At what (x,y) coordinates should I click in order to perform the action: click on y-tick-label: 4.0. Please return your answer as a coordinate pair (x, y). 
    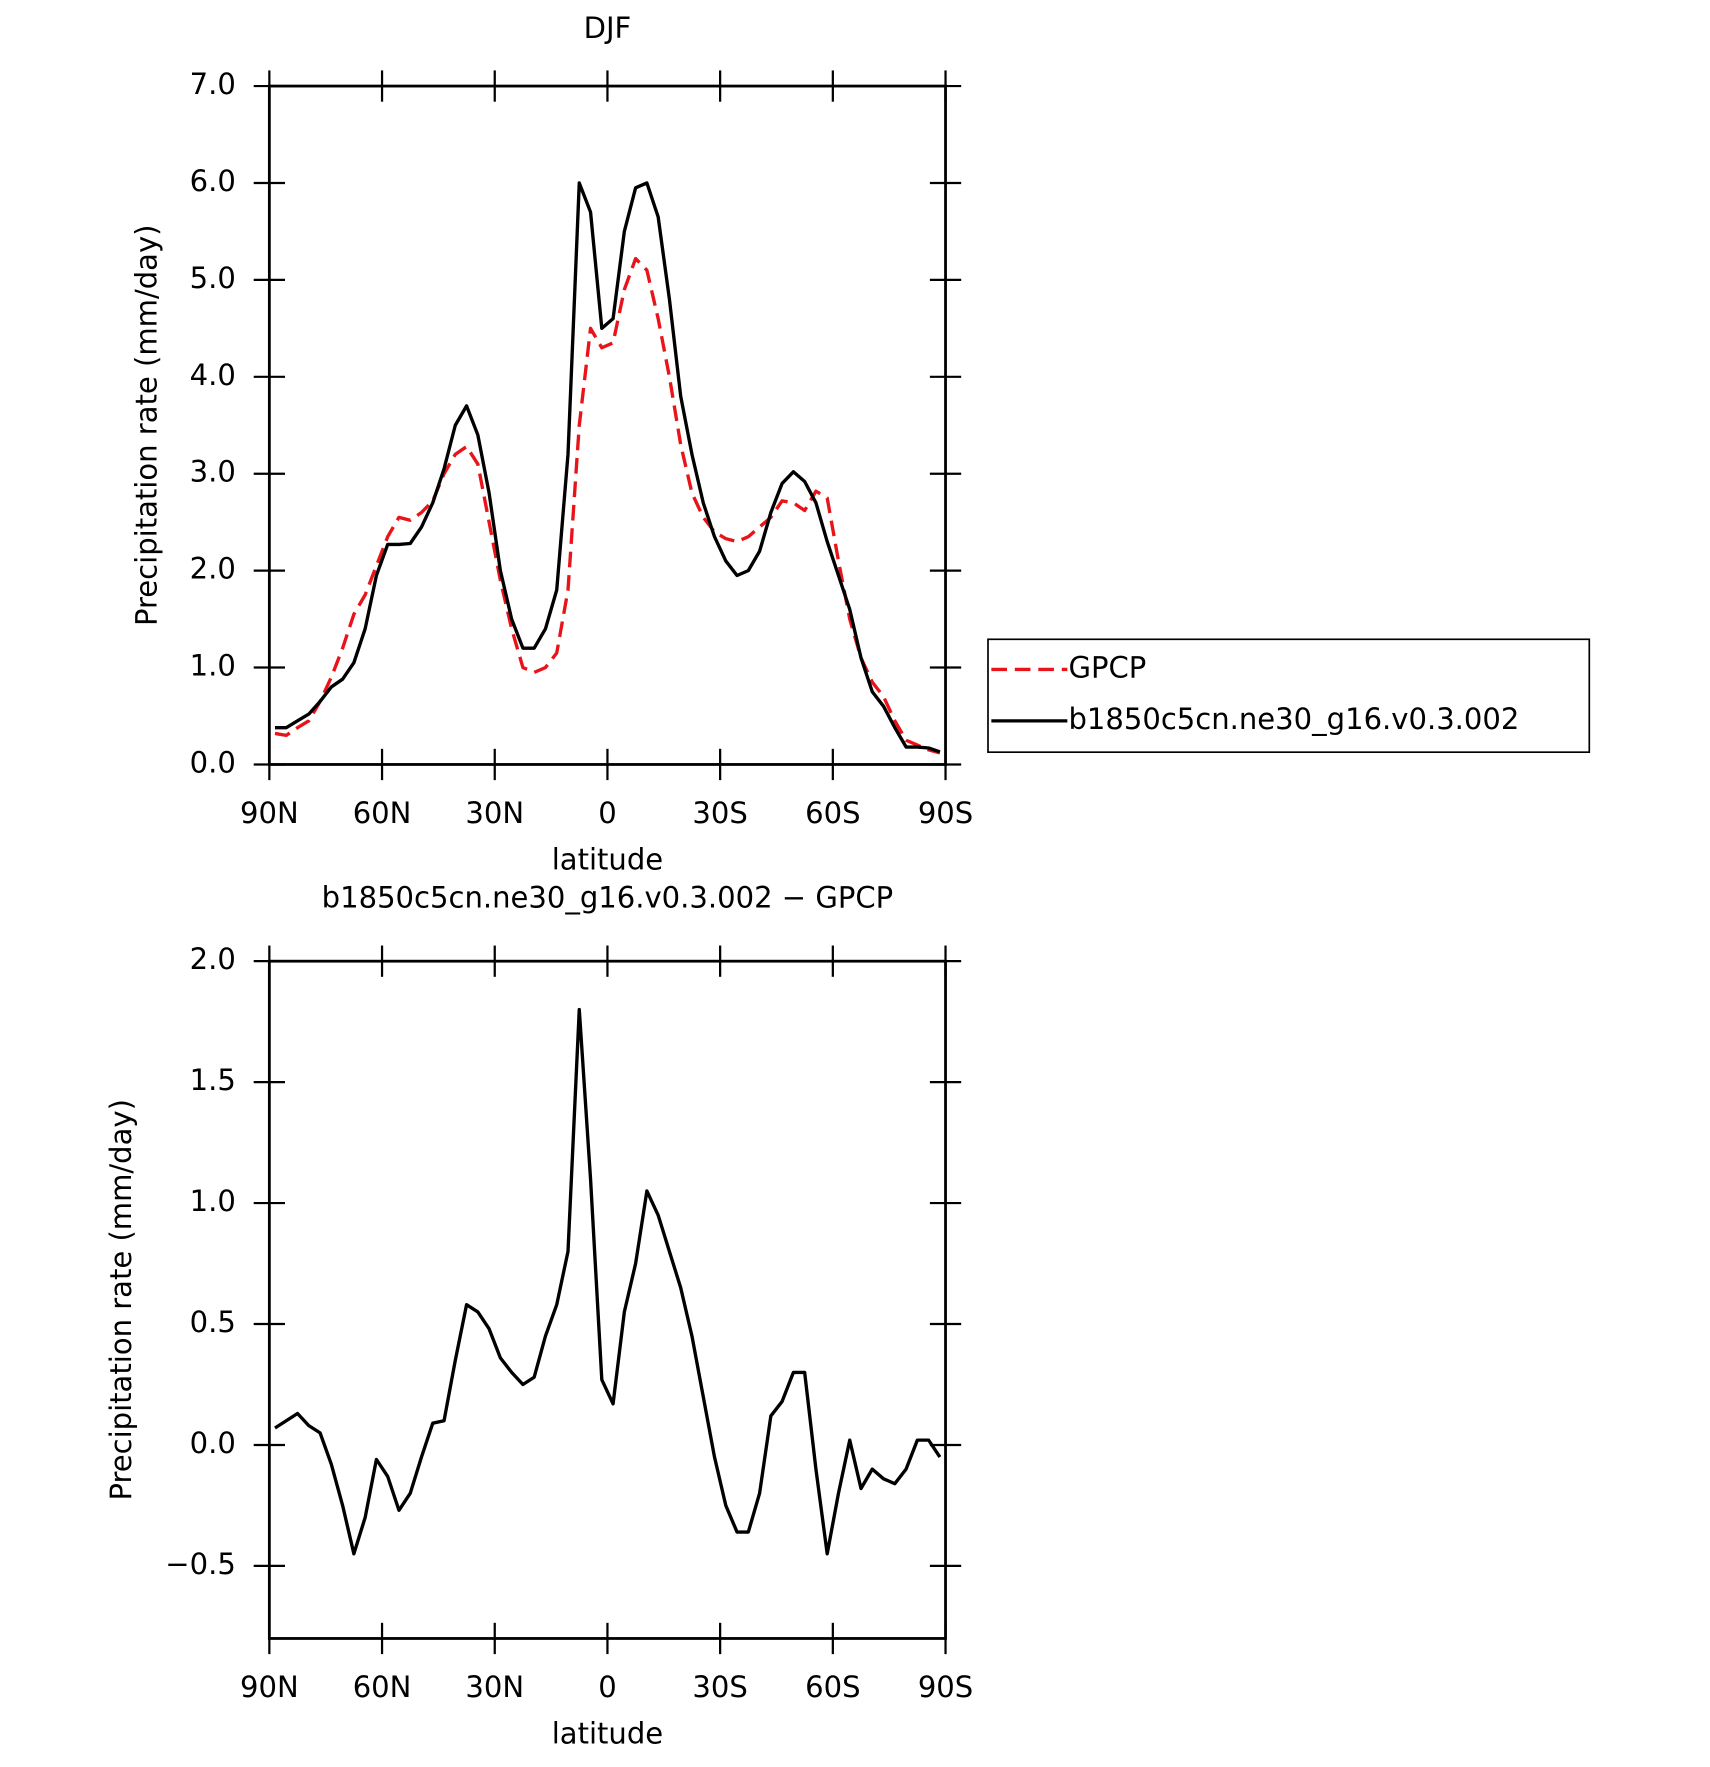
    Looking at the image, I should click on (213, 375).